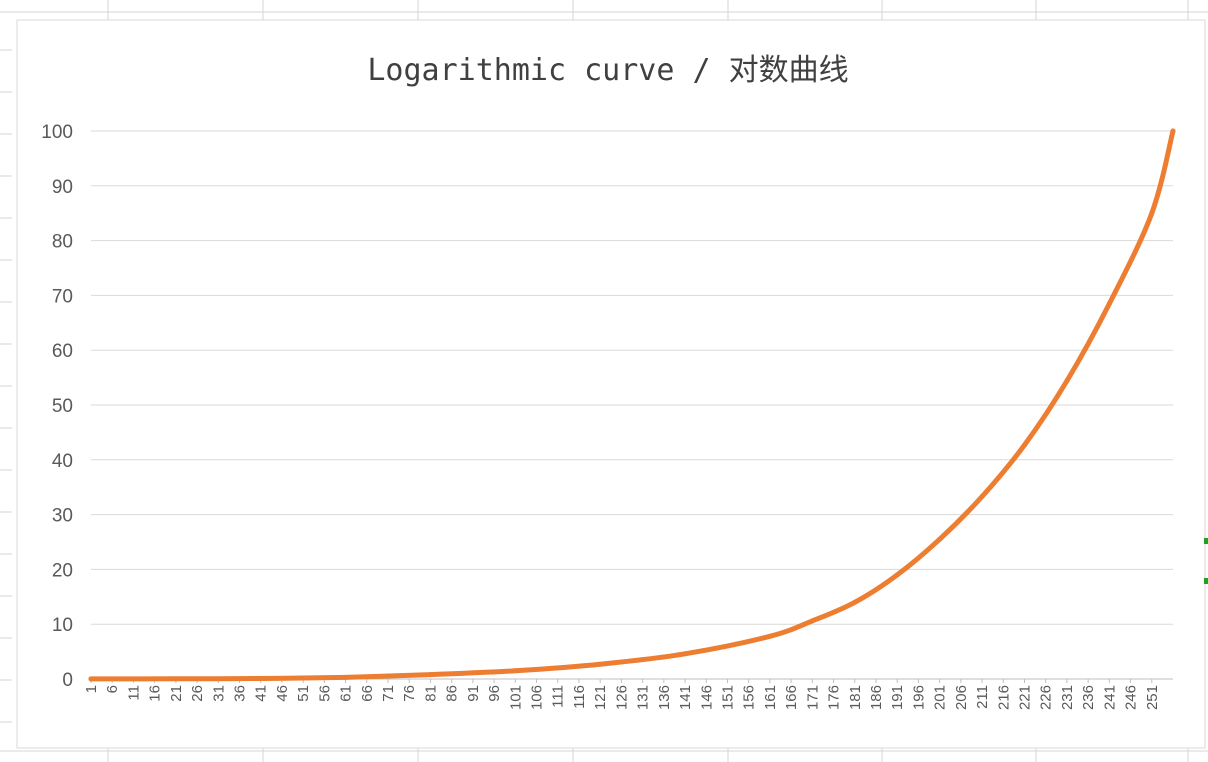 The image size is (1208, 762). Describe the element at coordinates (62, 406) in the screenshot. I see `y-tick-label: 50` at that location.